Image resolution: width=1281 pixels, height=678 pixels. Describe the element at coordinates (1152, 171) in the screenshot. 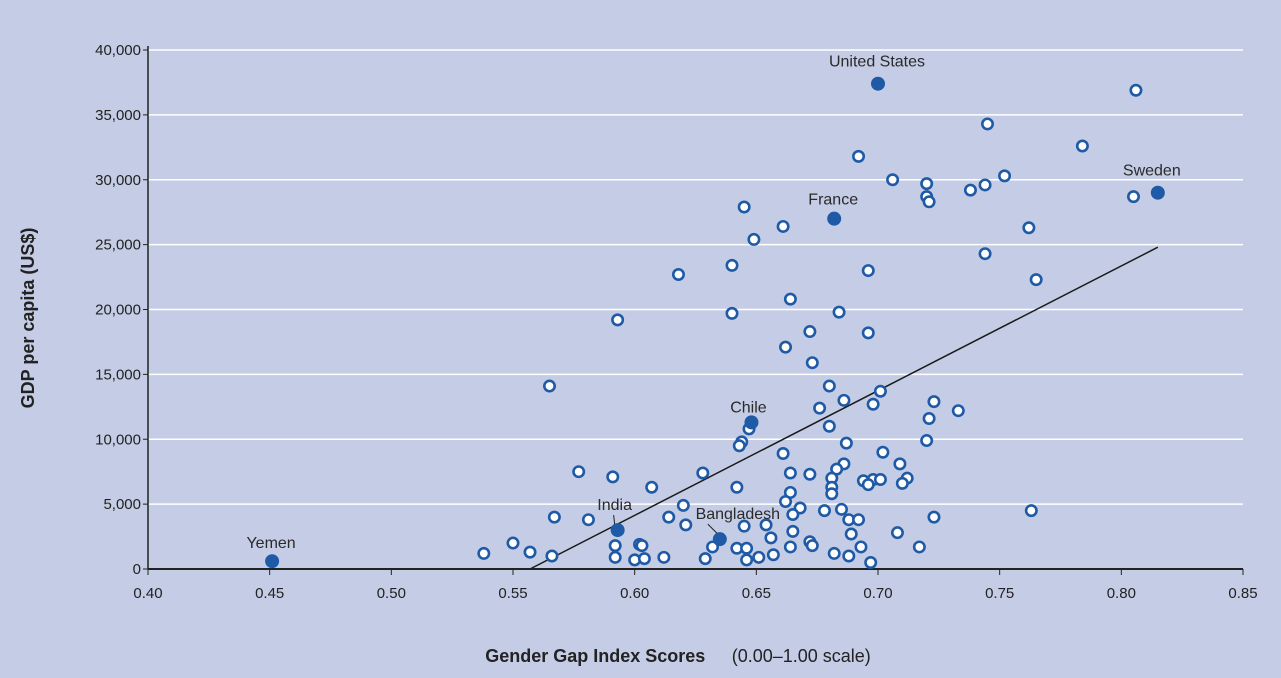

I see `point-label: Sweden` at that location.